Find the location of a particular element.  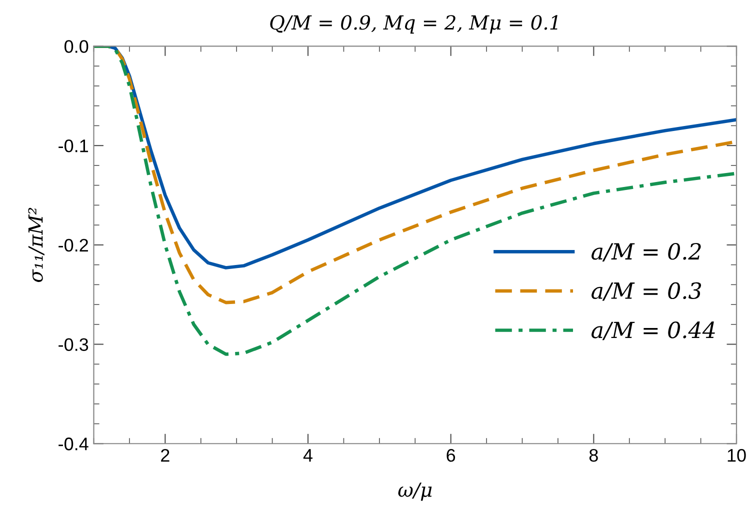

chart-title: Q/M = 0.9, Mq = 2, Mμ = 0.1 is located at coordinates (414, 24).